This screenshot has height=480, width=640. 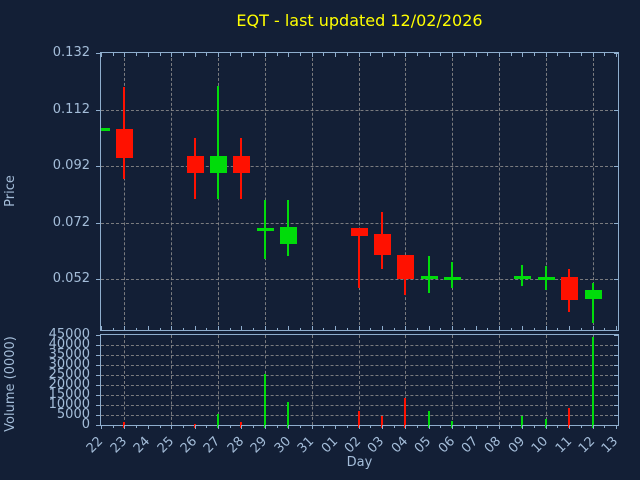 What do you see at coordinates (329, 445) in the screenshot?
I see `x-tick-label-text: 01` at bounding box center [329, 445].